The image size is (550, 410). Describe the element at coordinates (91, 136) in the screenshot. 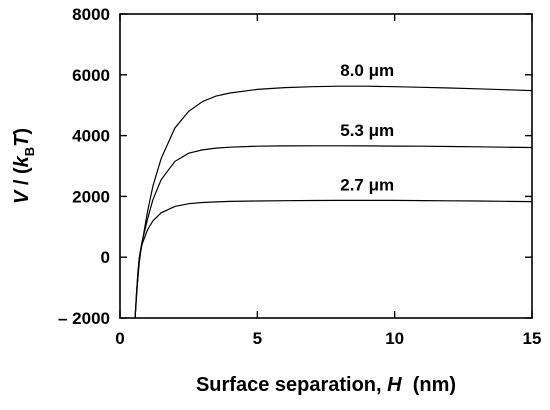

I see `y-tick-label: 4000` at that location.